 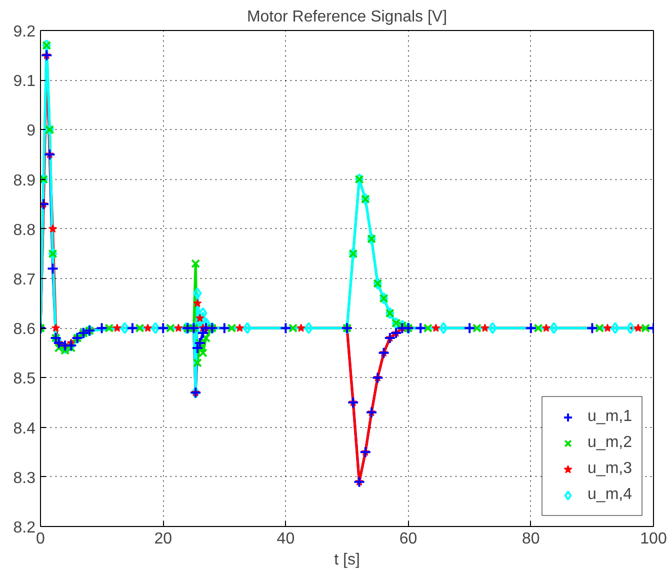 What do you see at coordinates (531, 539) in the screenshot?
I see `x-tick-label: 80` at bounding box center [531, 539].